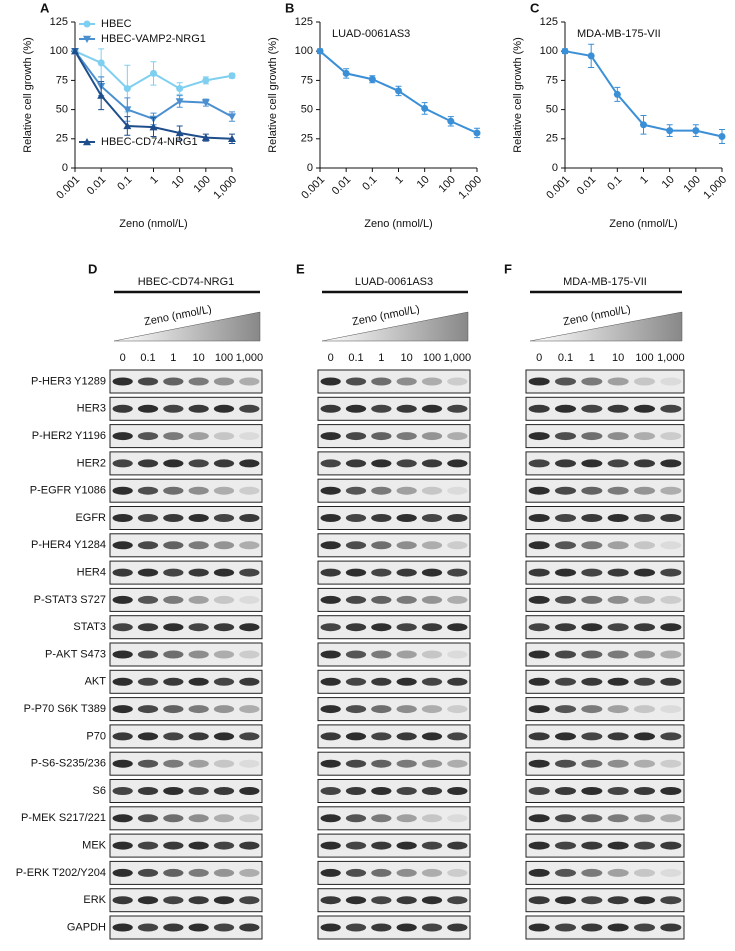 The height and width of the screenshot is (951, 735). I want to click on x-tick-label: 100, so click(692, 184).